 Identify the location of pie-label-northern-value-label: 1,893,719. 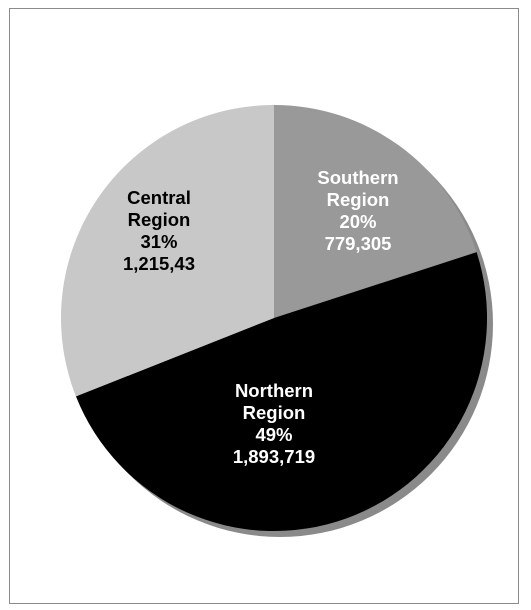
(274, 456).